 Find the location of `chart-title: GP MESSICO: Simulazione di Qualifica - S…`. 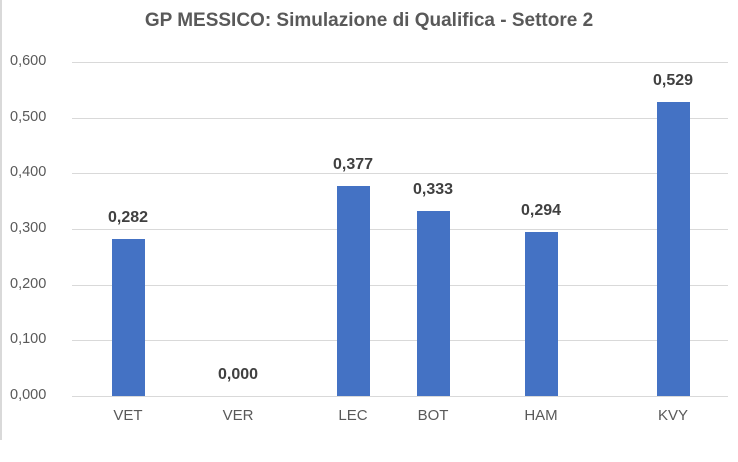

chart-title: GP MESSICO: Simulazione di Qualifica - S… is located at coordinates (369, 20).